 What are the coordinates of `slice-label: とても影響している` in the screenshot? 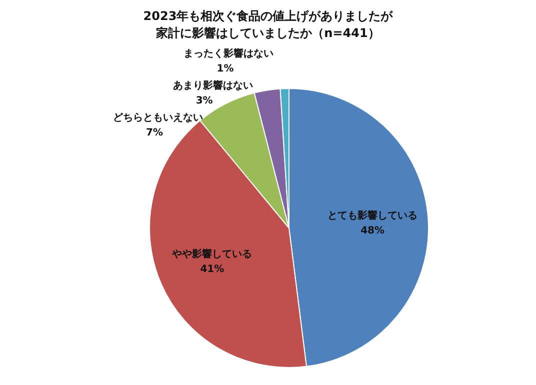 It's located at (373, 215).